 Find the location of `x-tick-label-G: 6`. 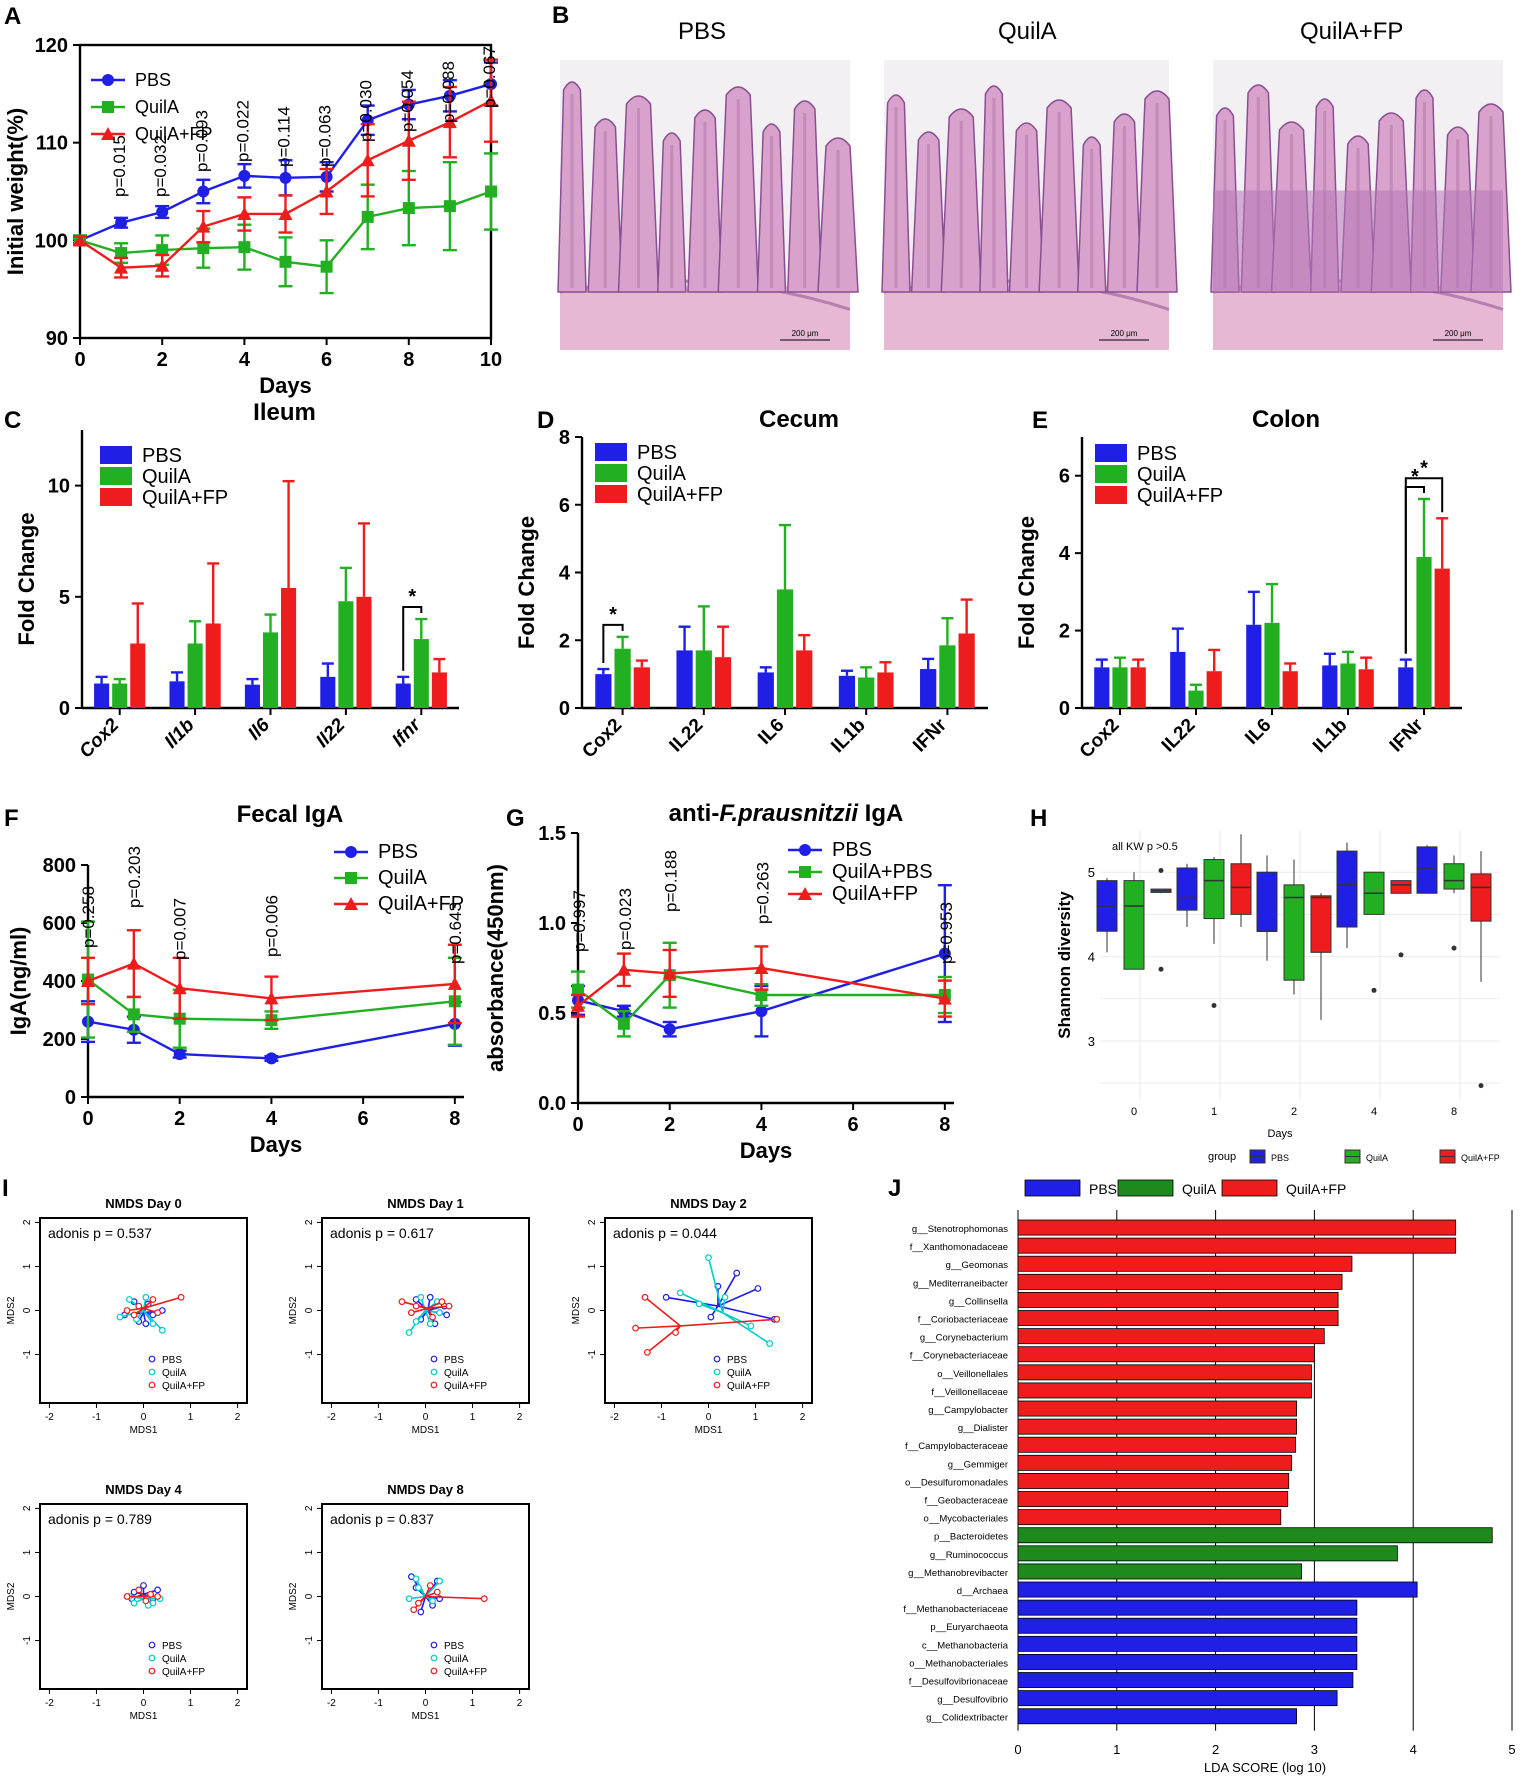

x-tick-label-G: 6 is located at coordinates (853, 1125).